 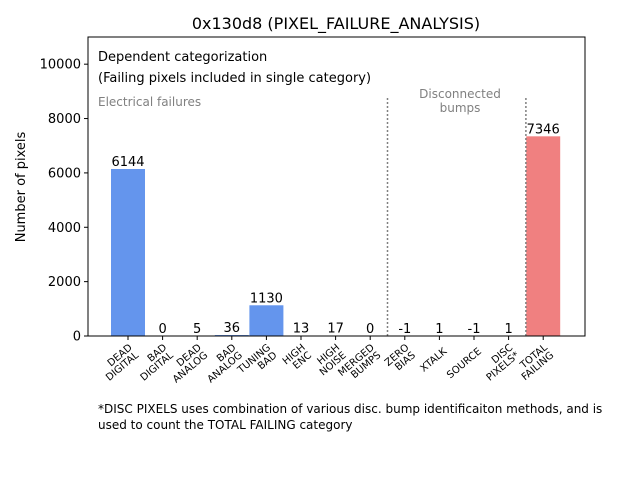 What do you see at coordinates (64, 201) in the screenshot?
I see `y-axis: 0 2000 4000 6000 8000 10000` at bounding box center [64, 201].